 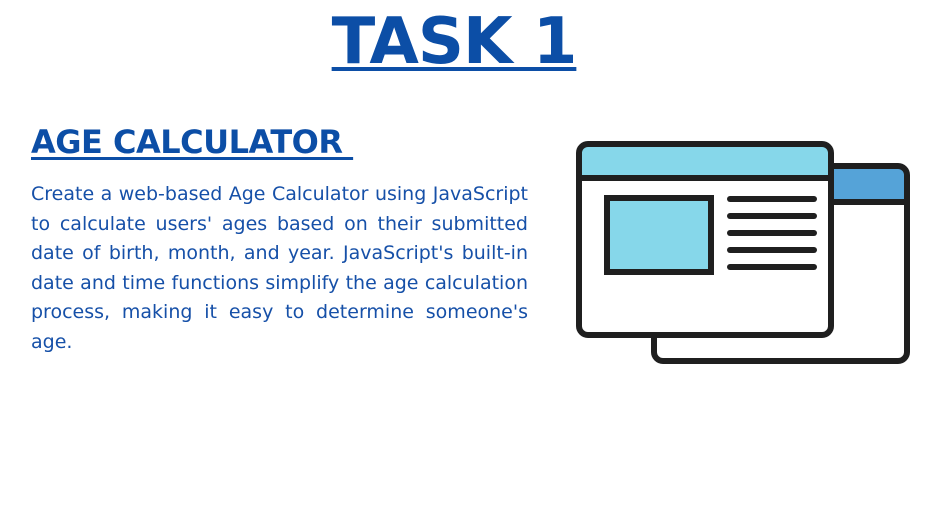 What do you see at coordinates (772, 233) in the screenshot?
I see `text-lines` at bounding box center [772, 233].